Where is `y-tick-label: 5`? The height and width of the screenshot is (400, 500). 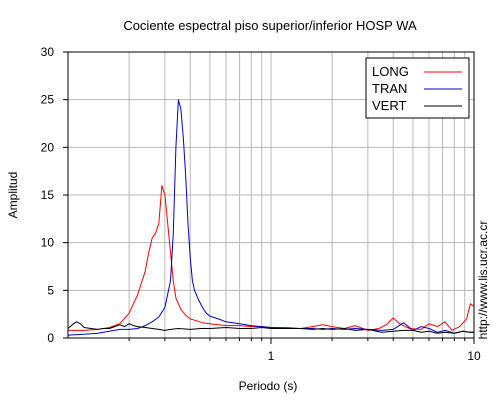 y-tick-label: 5 is located at coordinates (50, 290).